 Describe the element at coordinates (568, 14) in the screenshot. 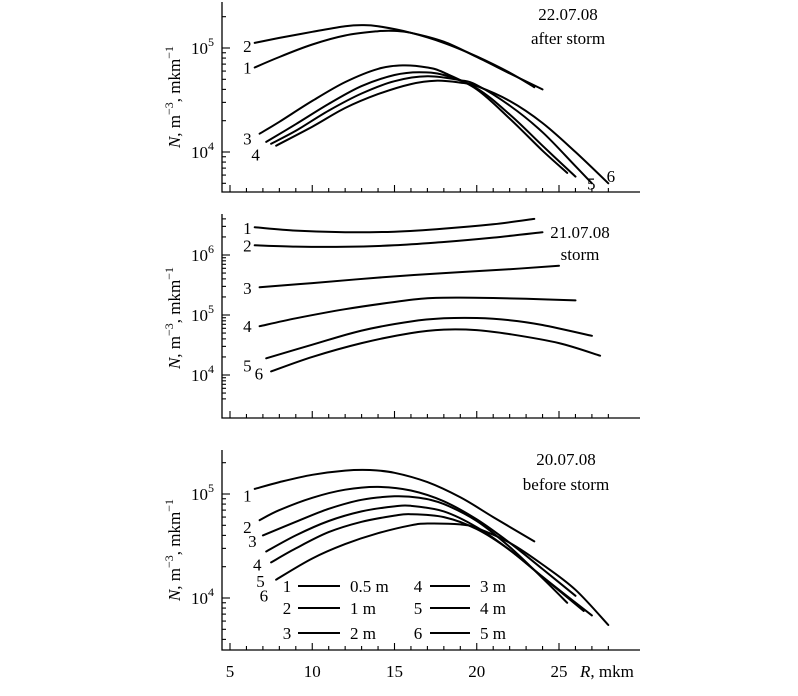

I see `panel-title: 22.07.08` at that location.